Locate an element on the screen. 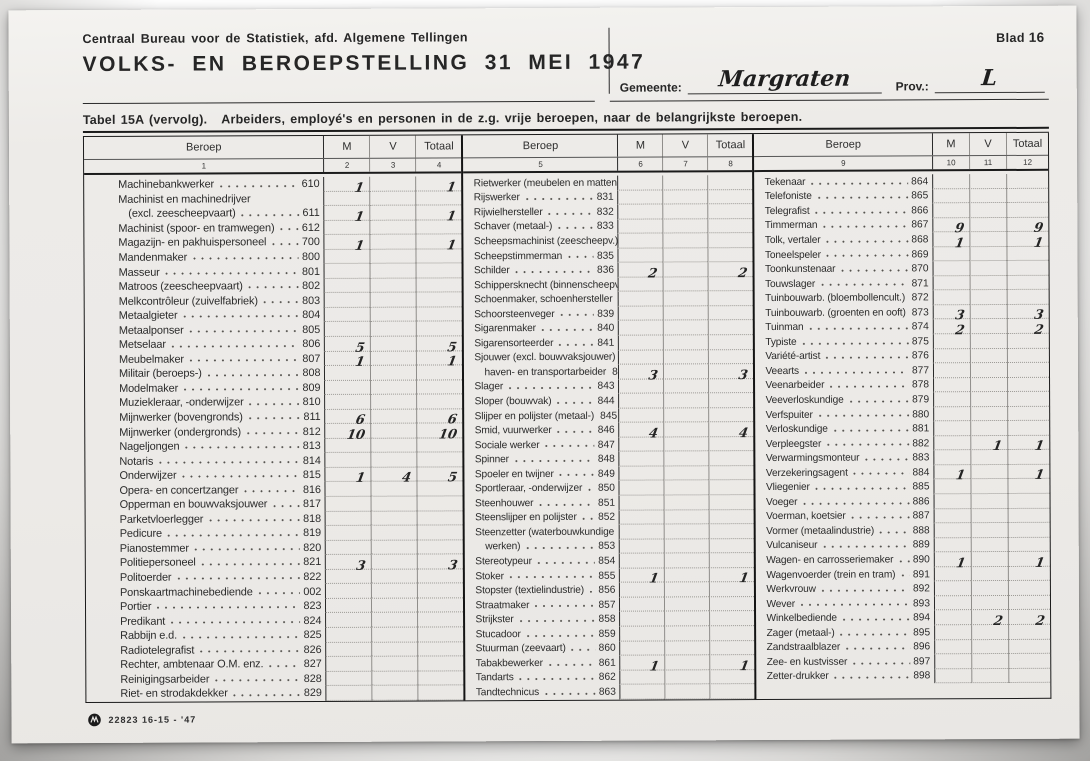  occupation-cell: Opperman en bouwvaksjouwer 817 is located at coordinates (206, 505).